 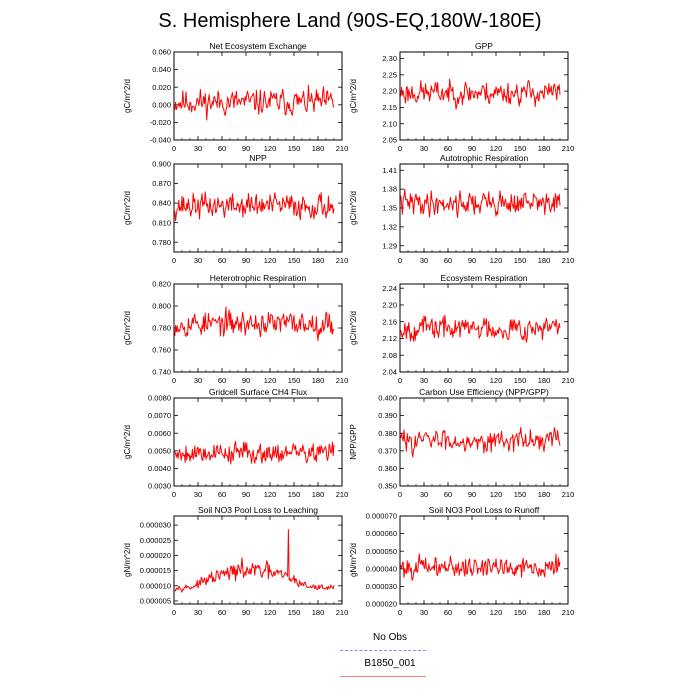 What do you see at coordinates (389, 170) in the screenshot?
I see `y-tick-label: 1.41` at bounding box center [389, 170].